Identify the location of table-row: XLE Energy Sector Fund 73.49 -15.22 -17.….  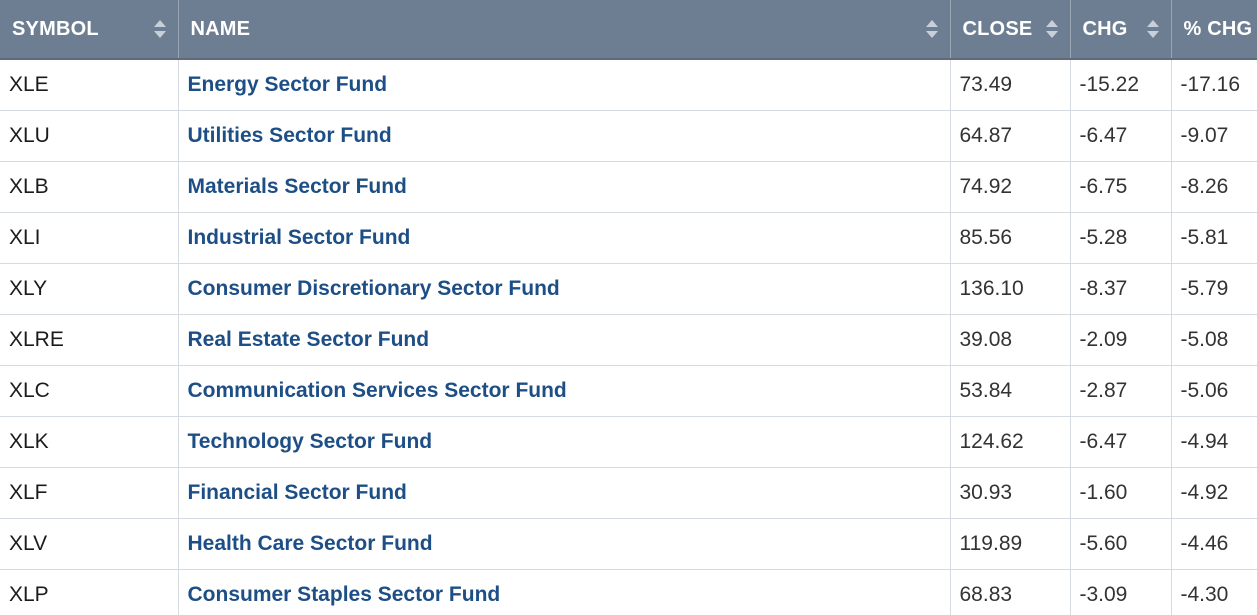
(628, 85).